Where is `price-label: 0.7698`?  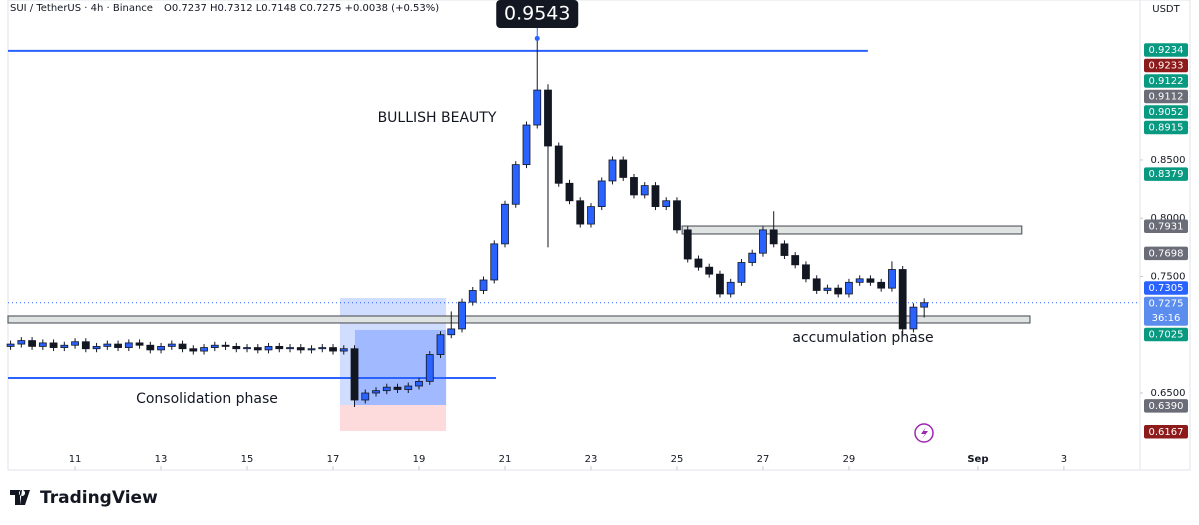 price-label: 0.7698 is located at coordinates (1166, 253).